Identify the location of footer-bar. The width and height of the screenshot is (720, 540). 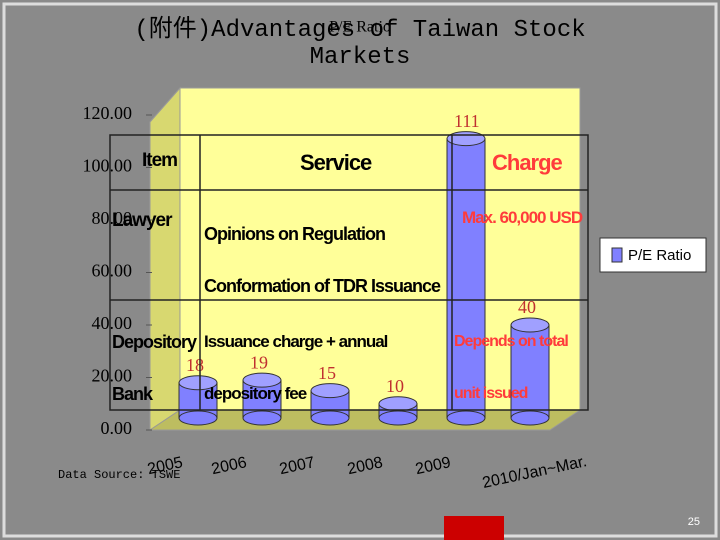
(474, 528).